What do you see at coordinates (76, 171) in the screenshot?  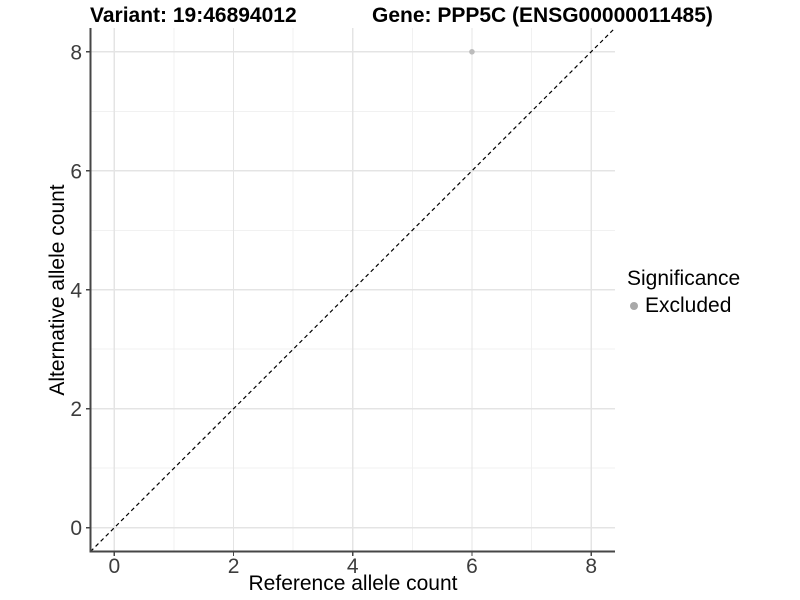 I see `y-tick-label: 6` at bounding box center [76, 171].